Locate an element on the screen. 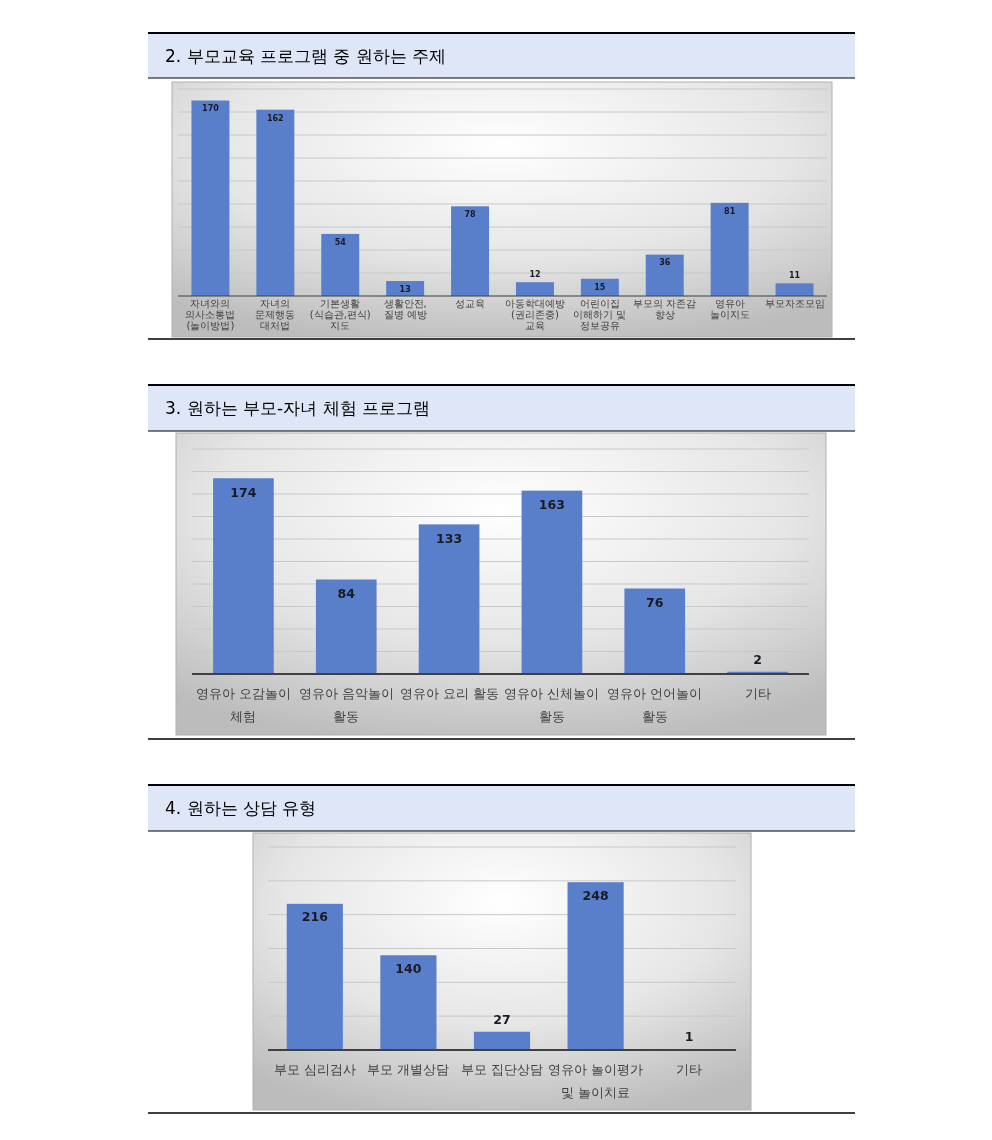 The width and height of the screenshot is (992, 1140). data-label: 2 is located at coordinates (757, 659).